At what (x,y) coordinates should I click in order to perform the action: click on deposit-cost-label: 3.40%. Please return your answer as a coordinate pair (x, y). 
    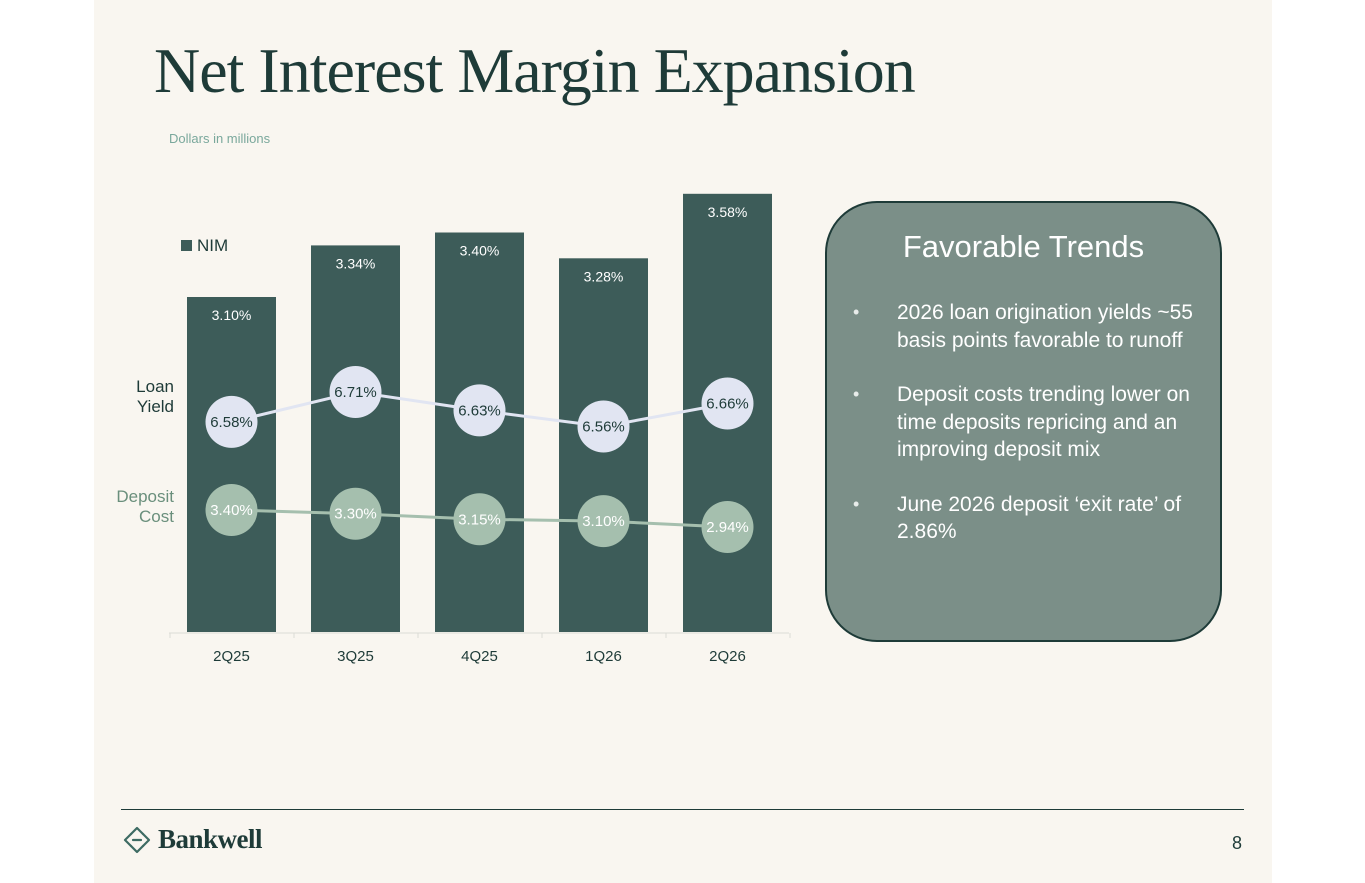
    Looking at the image, I should click on (231, 510).